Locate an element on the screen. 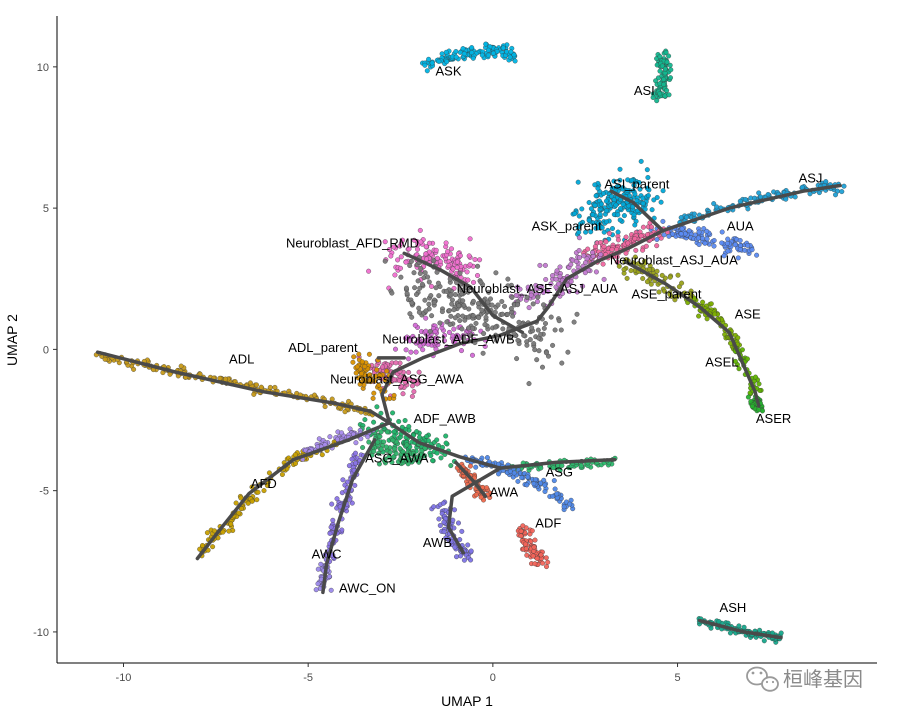 The height and width of the screenshot is (717, 897). watermark-text: 桓峰基因 is located at coordinates (823, 679).